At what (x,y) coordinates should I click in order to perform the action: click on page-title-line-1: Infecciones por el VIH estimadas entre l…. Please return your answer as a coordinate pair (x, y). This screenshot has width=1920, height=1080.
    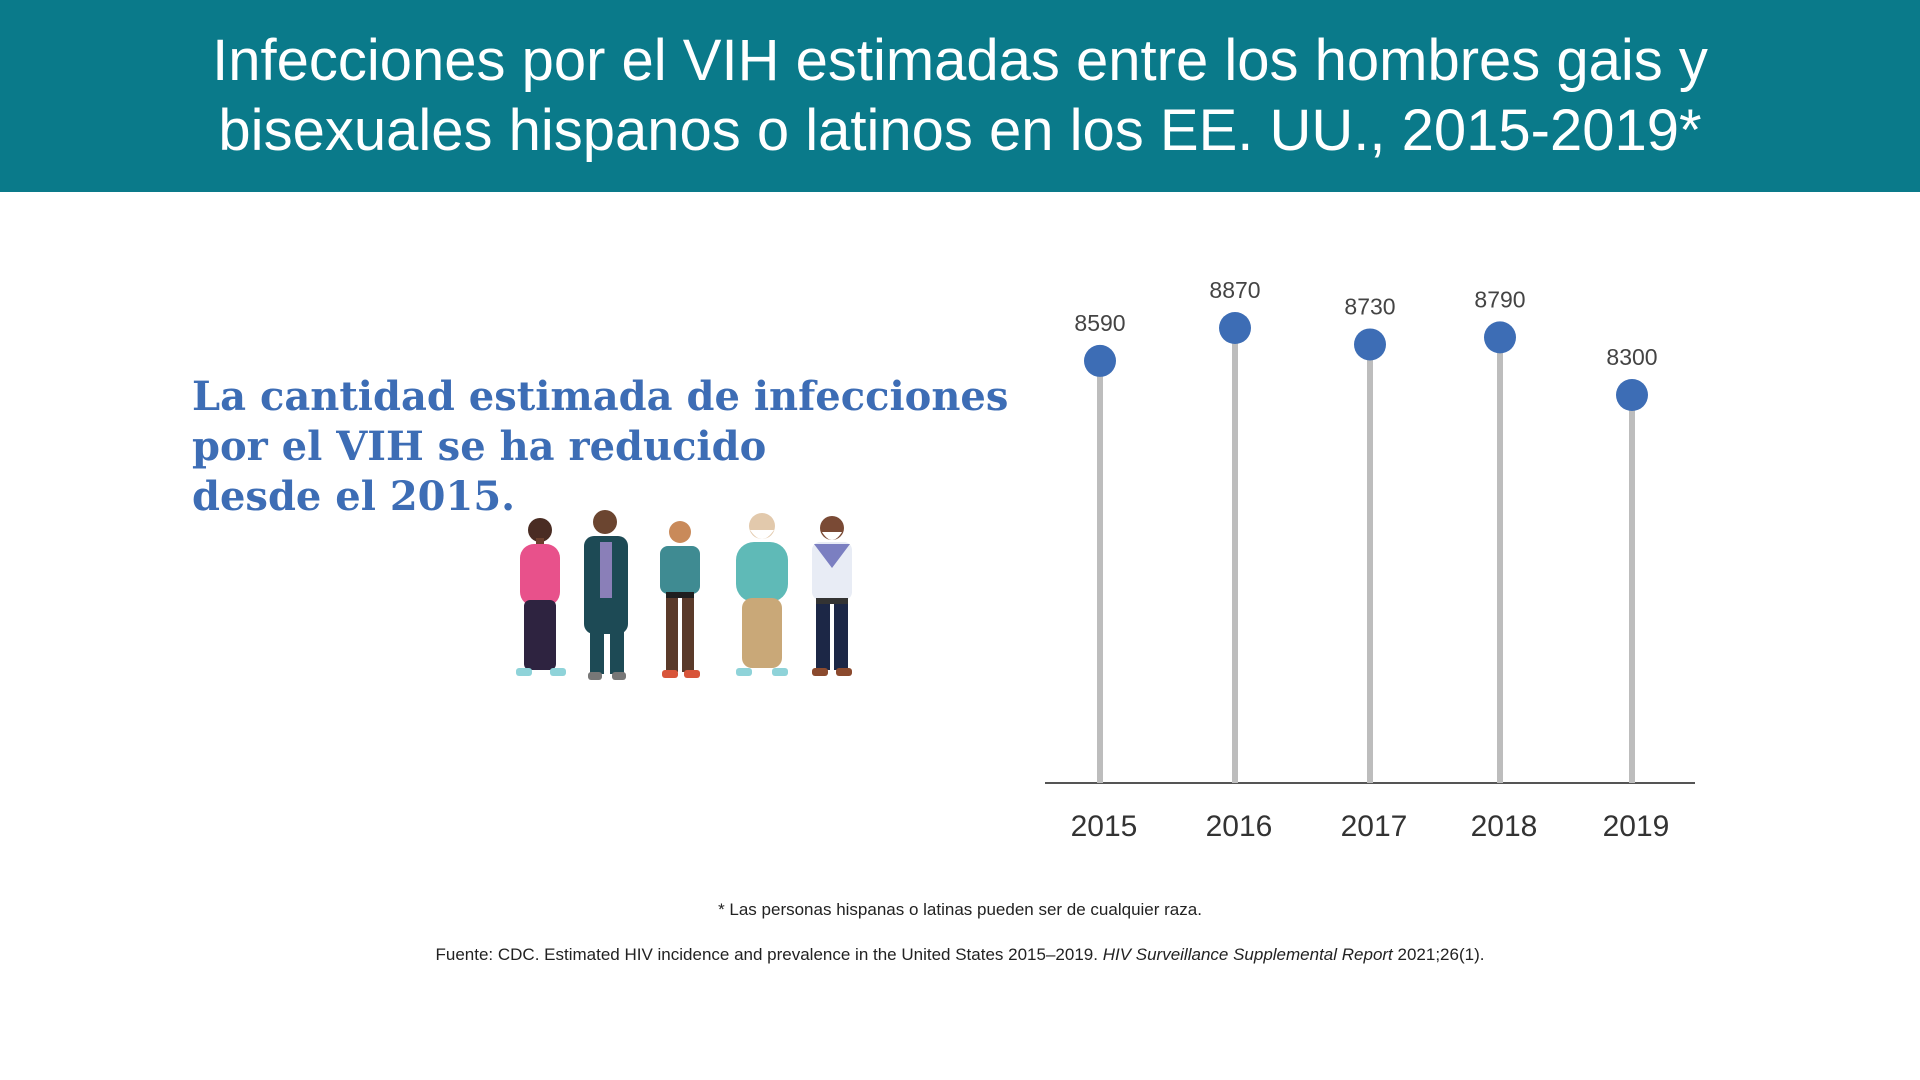
    Looking at the image, I should click on (960, 60).